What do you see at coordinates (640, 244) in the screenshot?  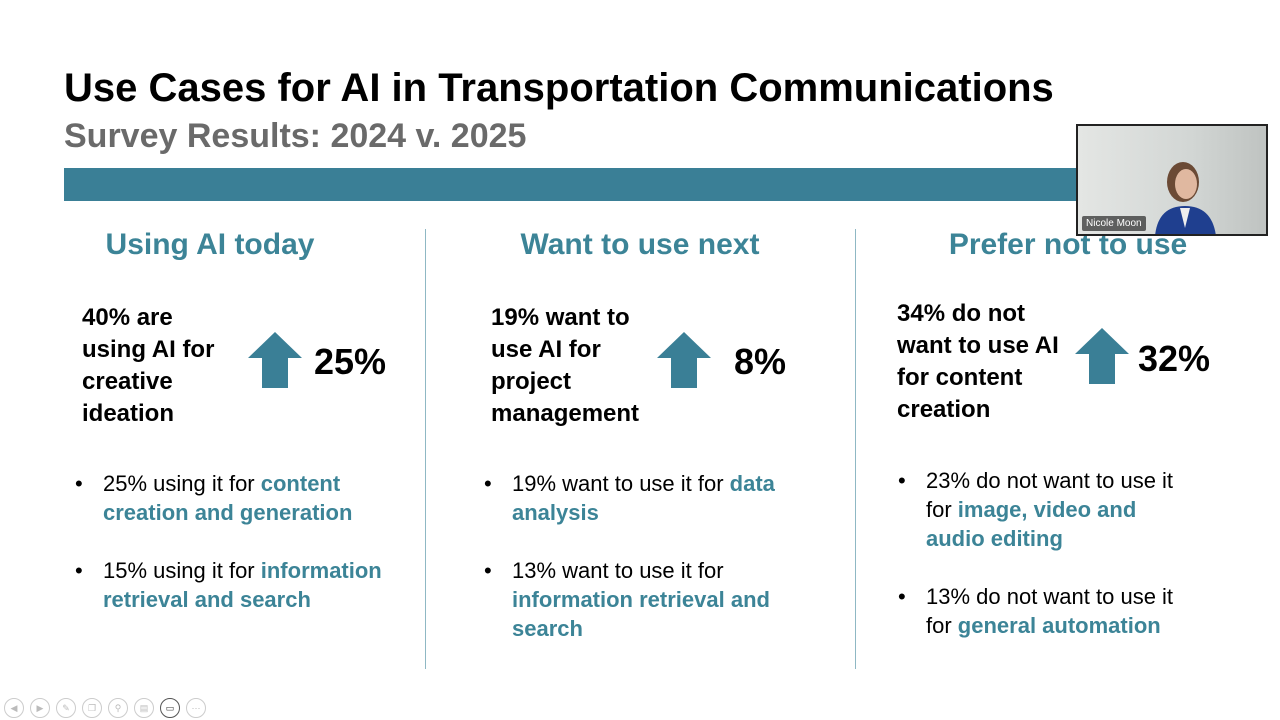 I see `column-heading: Want to use next` at bounding box center [640, 244].